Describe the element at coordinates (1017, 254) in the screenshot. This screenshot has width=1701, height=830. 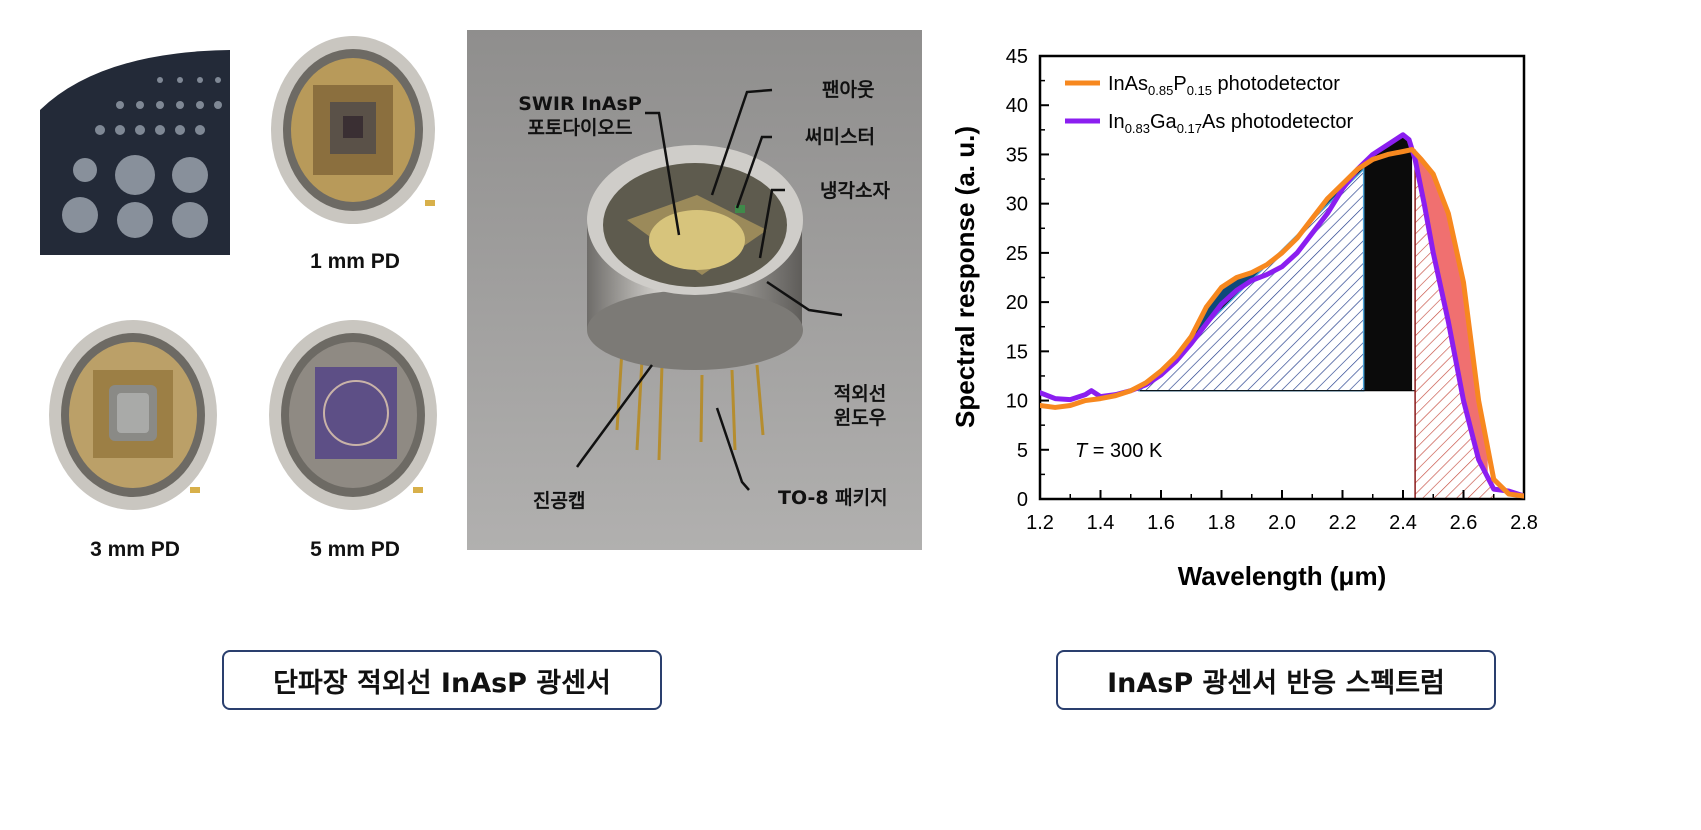
I see `y-tick-label: 25` at that location.